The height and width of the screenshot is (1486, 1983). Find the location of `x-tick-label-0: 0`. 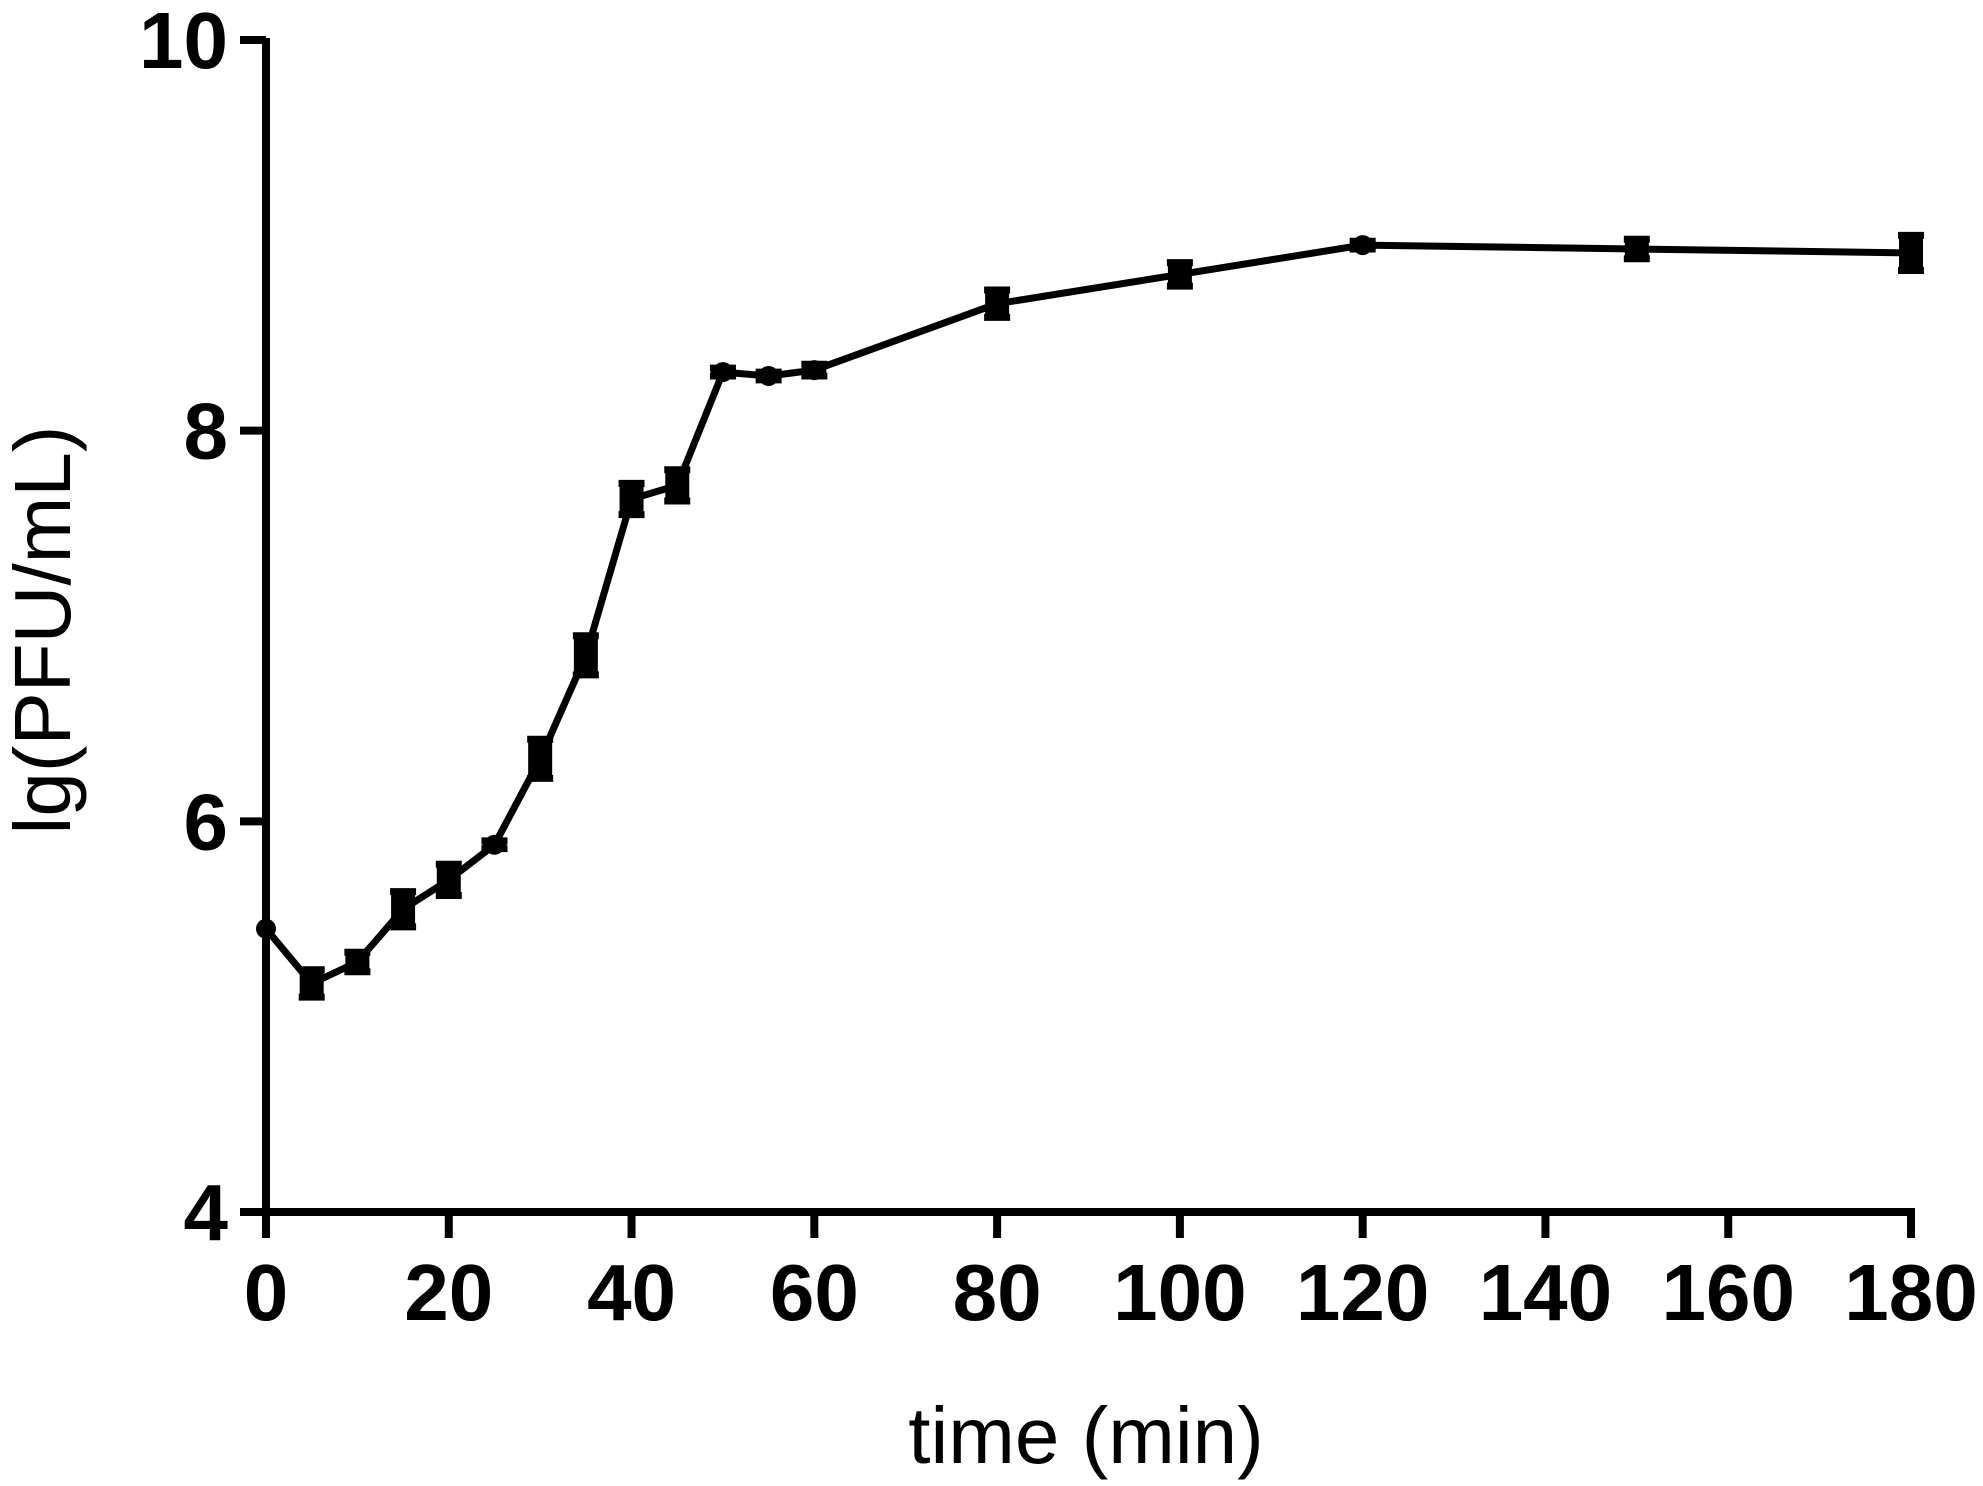

x-tick-label-0: 0 is located at coordinates (266, 1292).